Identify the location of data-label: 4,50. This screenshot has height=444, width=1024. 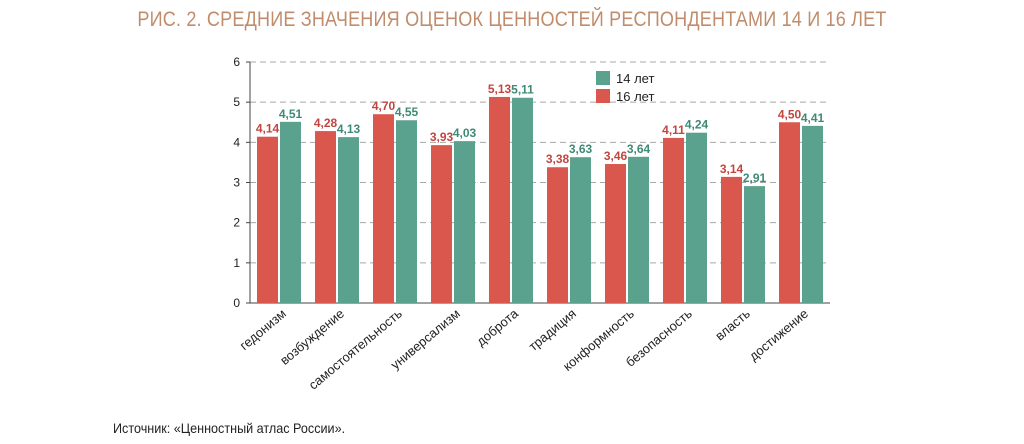
(790, 114).